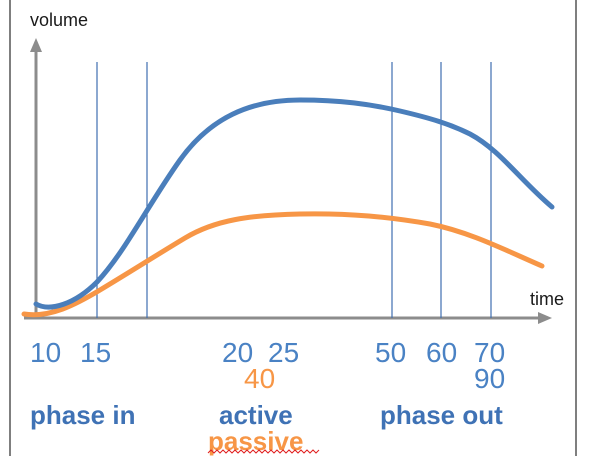  I want to click on spellcheck-underline, so click(263, 451).